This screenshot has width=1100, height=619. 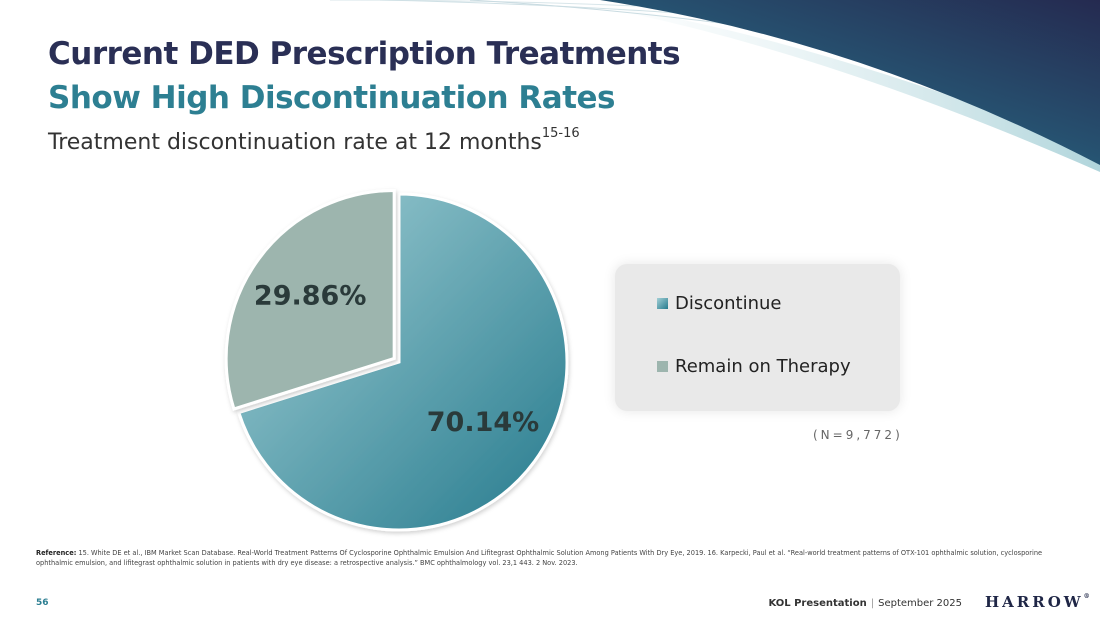 What do you see at coordinates (763, 366) in the screenshot?
I see `legend-label-remain: Remain on Therapy` at bounding box center [763, 366].